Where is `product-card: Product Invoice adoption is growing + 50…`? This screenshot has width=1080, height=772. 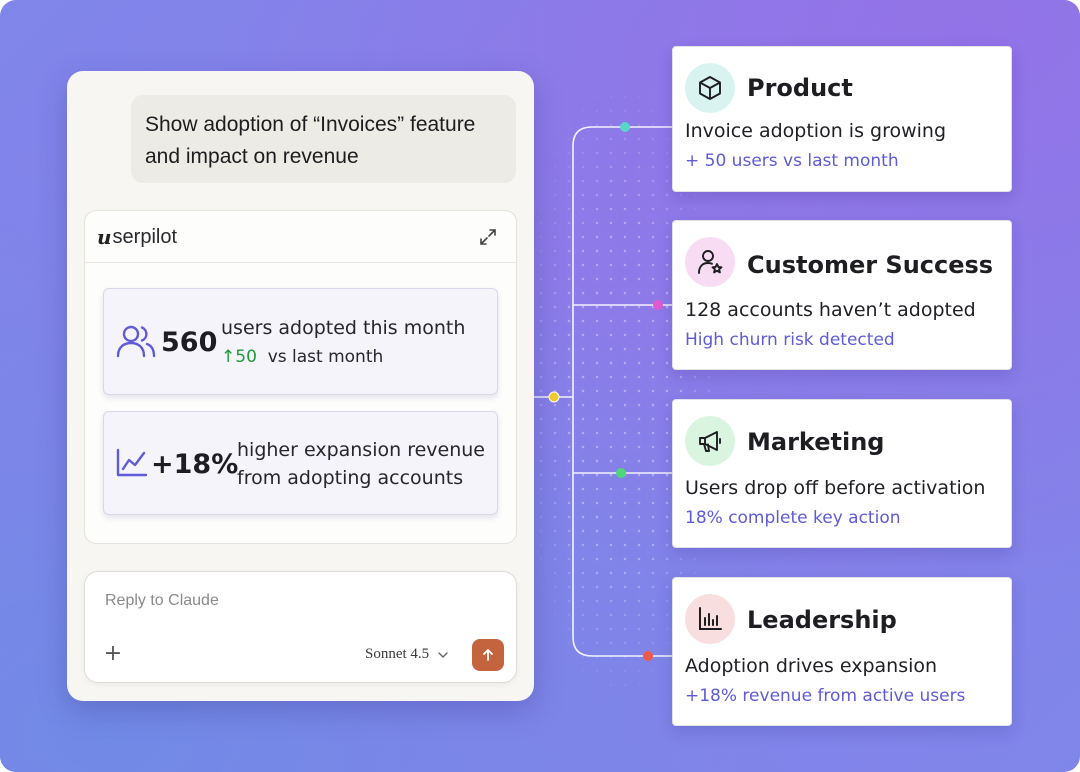 product-card: Product Invoice adoption is growing + 50… is located at coordinates (842, 119).